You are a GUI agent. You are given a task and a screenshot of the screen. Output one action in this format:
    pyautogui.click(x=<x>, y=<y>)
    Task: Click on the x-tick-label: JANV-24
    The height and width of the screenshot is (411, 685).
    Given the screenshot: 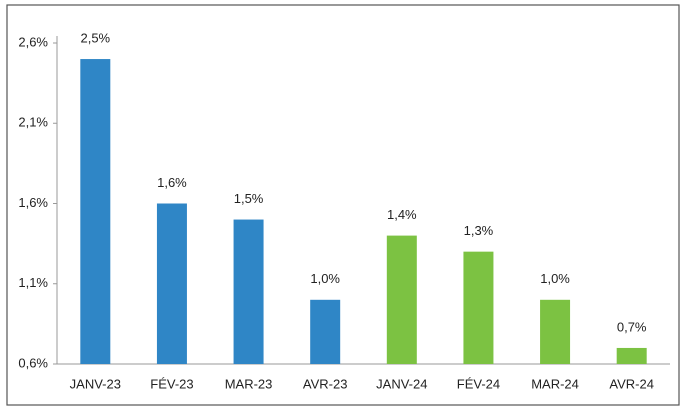 What is the action you would take?
    pyautogui.click(x=401, y=383)
    